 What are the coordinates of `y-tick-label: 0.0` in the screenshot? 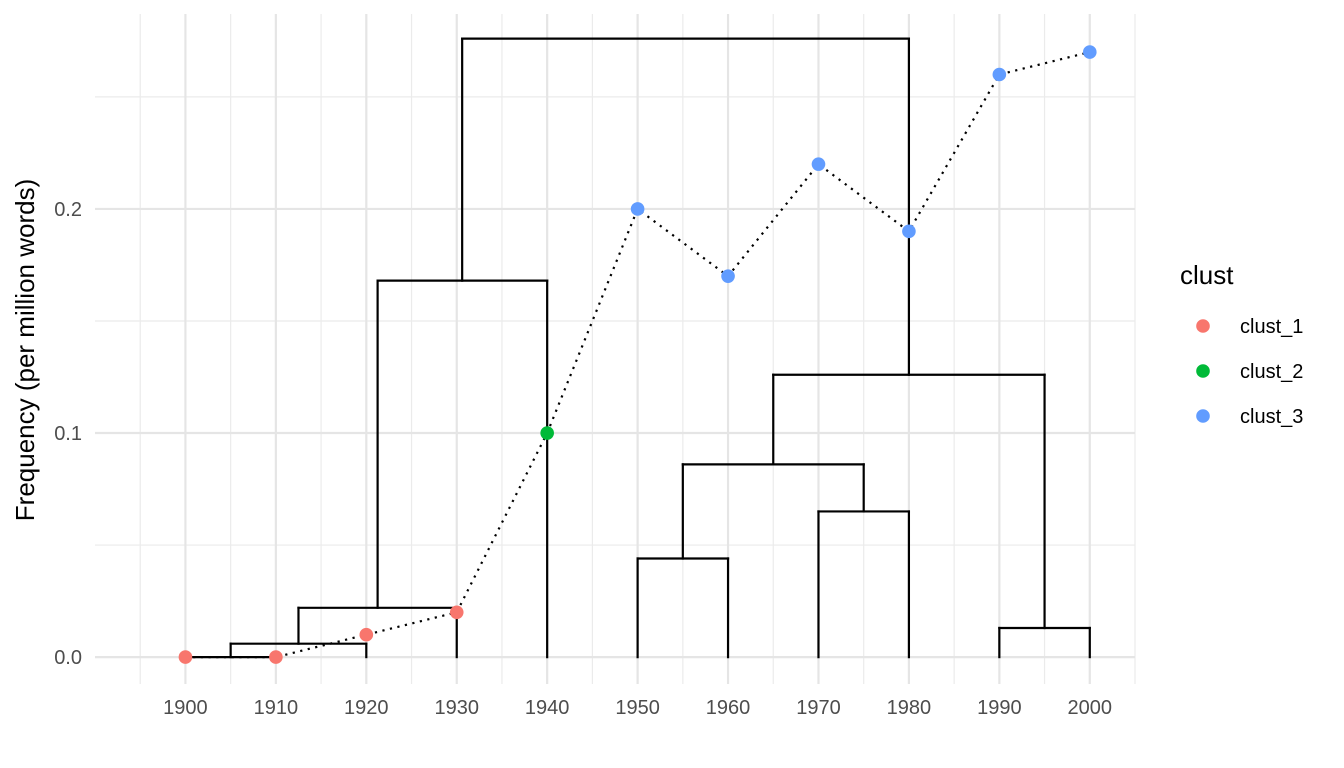 It's located at (68, 658).